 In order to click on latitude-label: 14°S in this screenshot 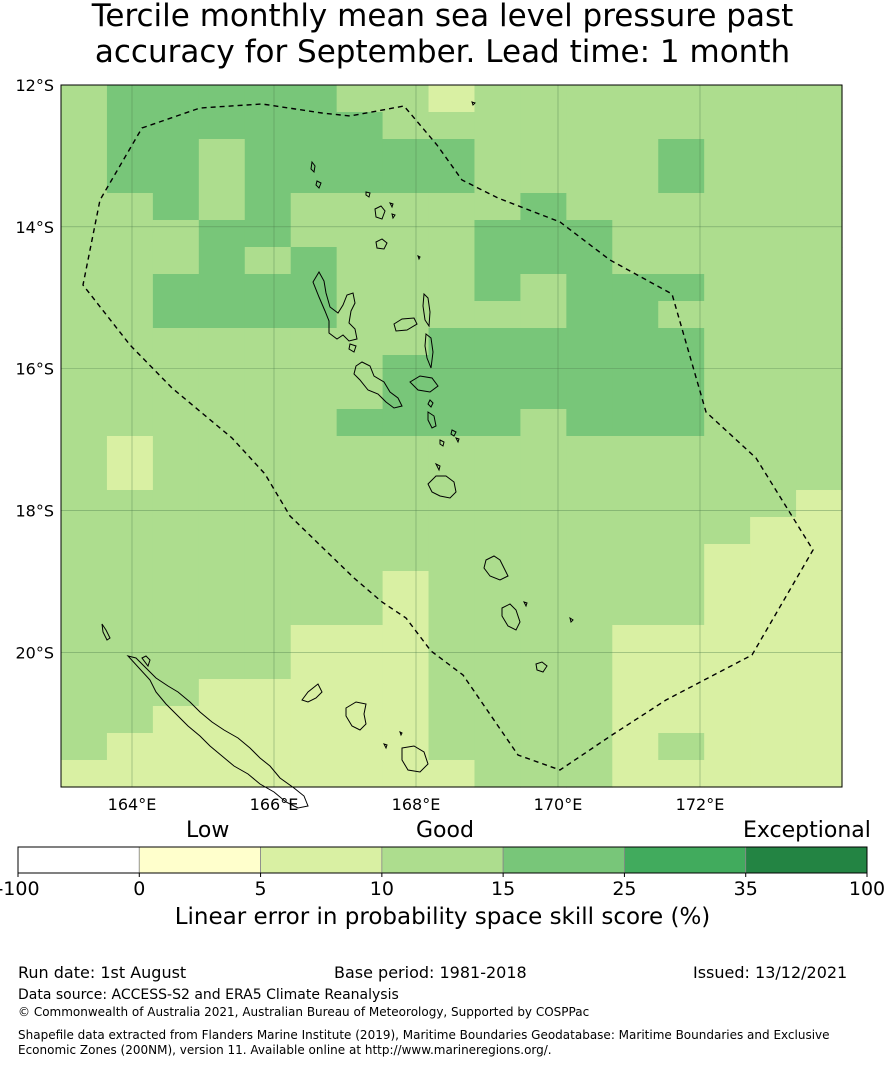, I will do `click(34, 227)`.